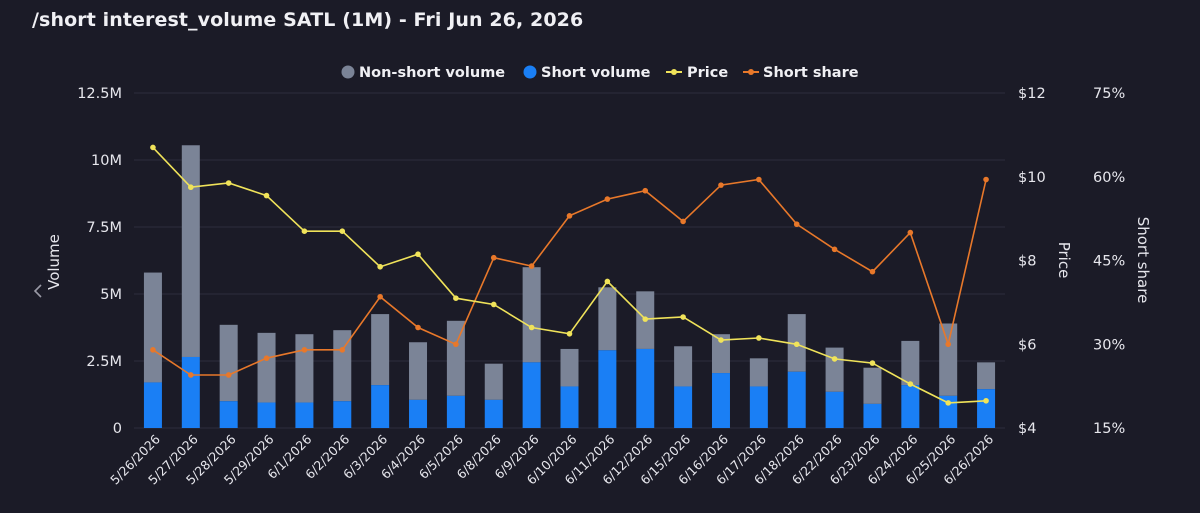 Image resolution: width=1200 pixels, height=513 pixels. Describe the element at coordinates (1143, 260) in the screenshot. I see `share-axis-title: Short share` at that location.